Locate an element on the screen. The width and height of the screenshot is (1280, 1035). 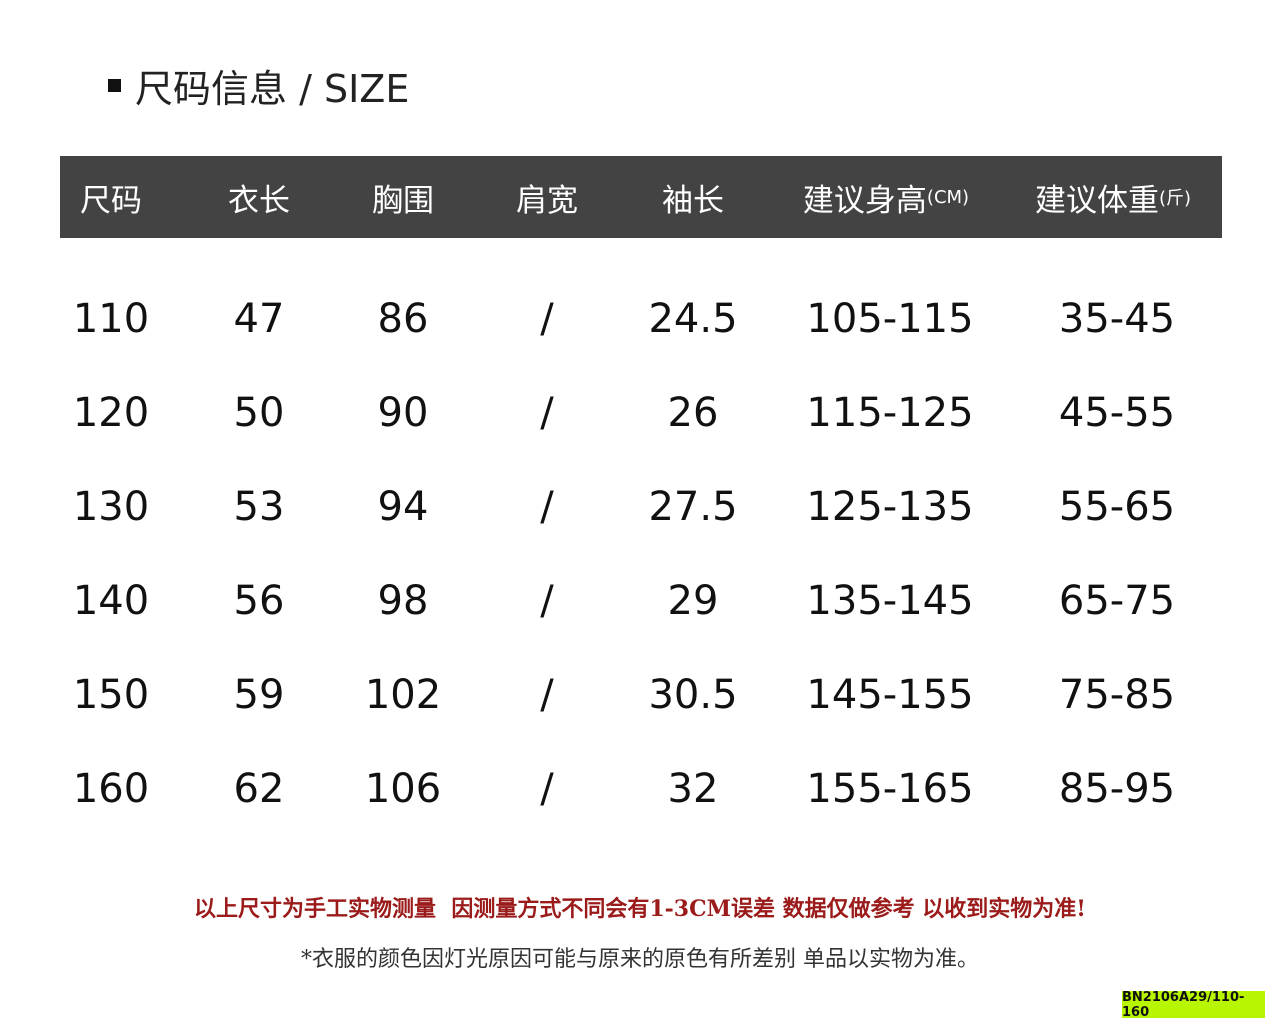
table-cell: 110 is located at coordinates (111, 319).